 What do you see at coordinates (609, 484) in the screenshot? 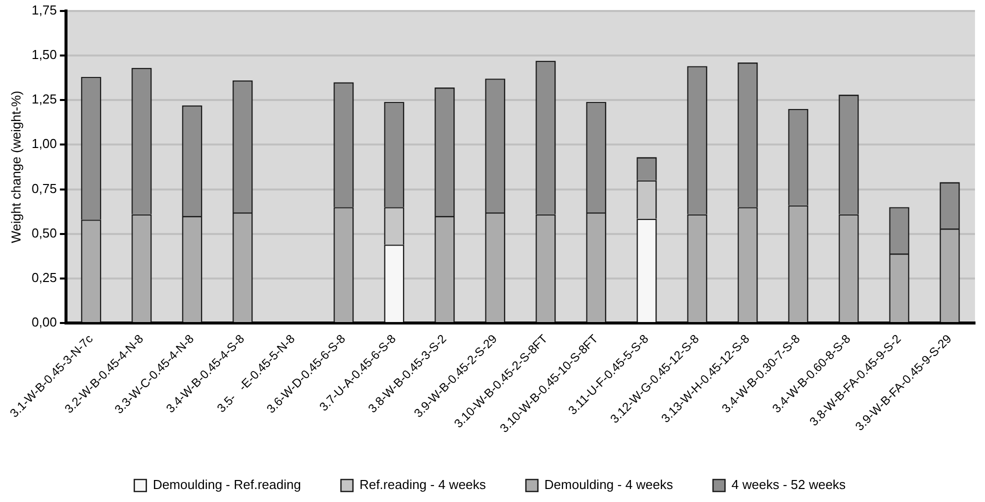
I see `legend-label: Demoulding - 4 weeks` at bounding box center [609, 484].